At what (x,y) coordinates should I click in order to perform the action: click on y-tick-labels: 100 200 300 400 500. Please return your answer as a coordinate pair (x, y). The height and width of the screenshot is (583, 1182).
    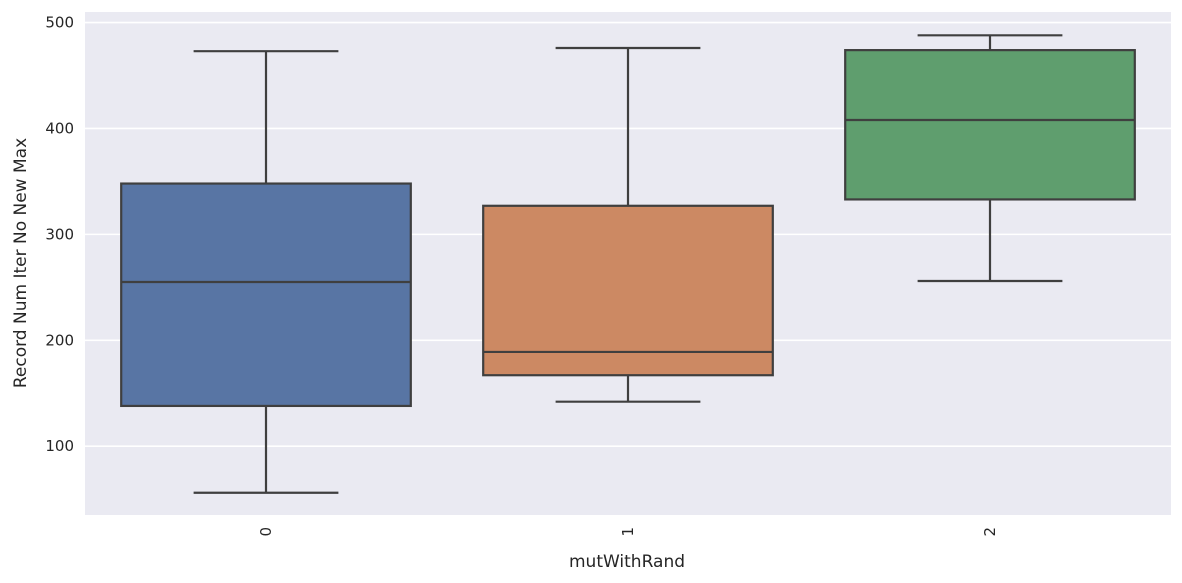
    Looking at the image, I should click on (59, 235).